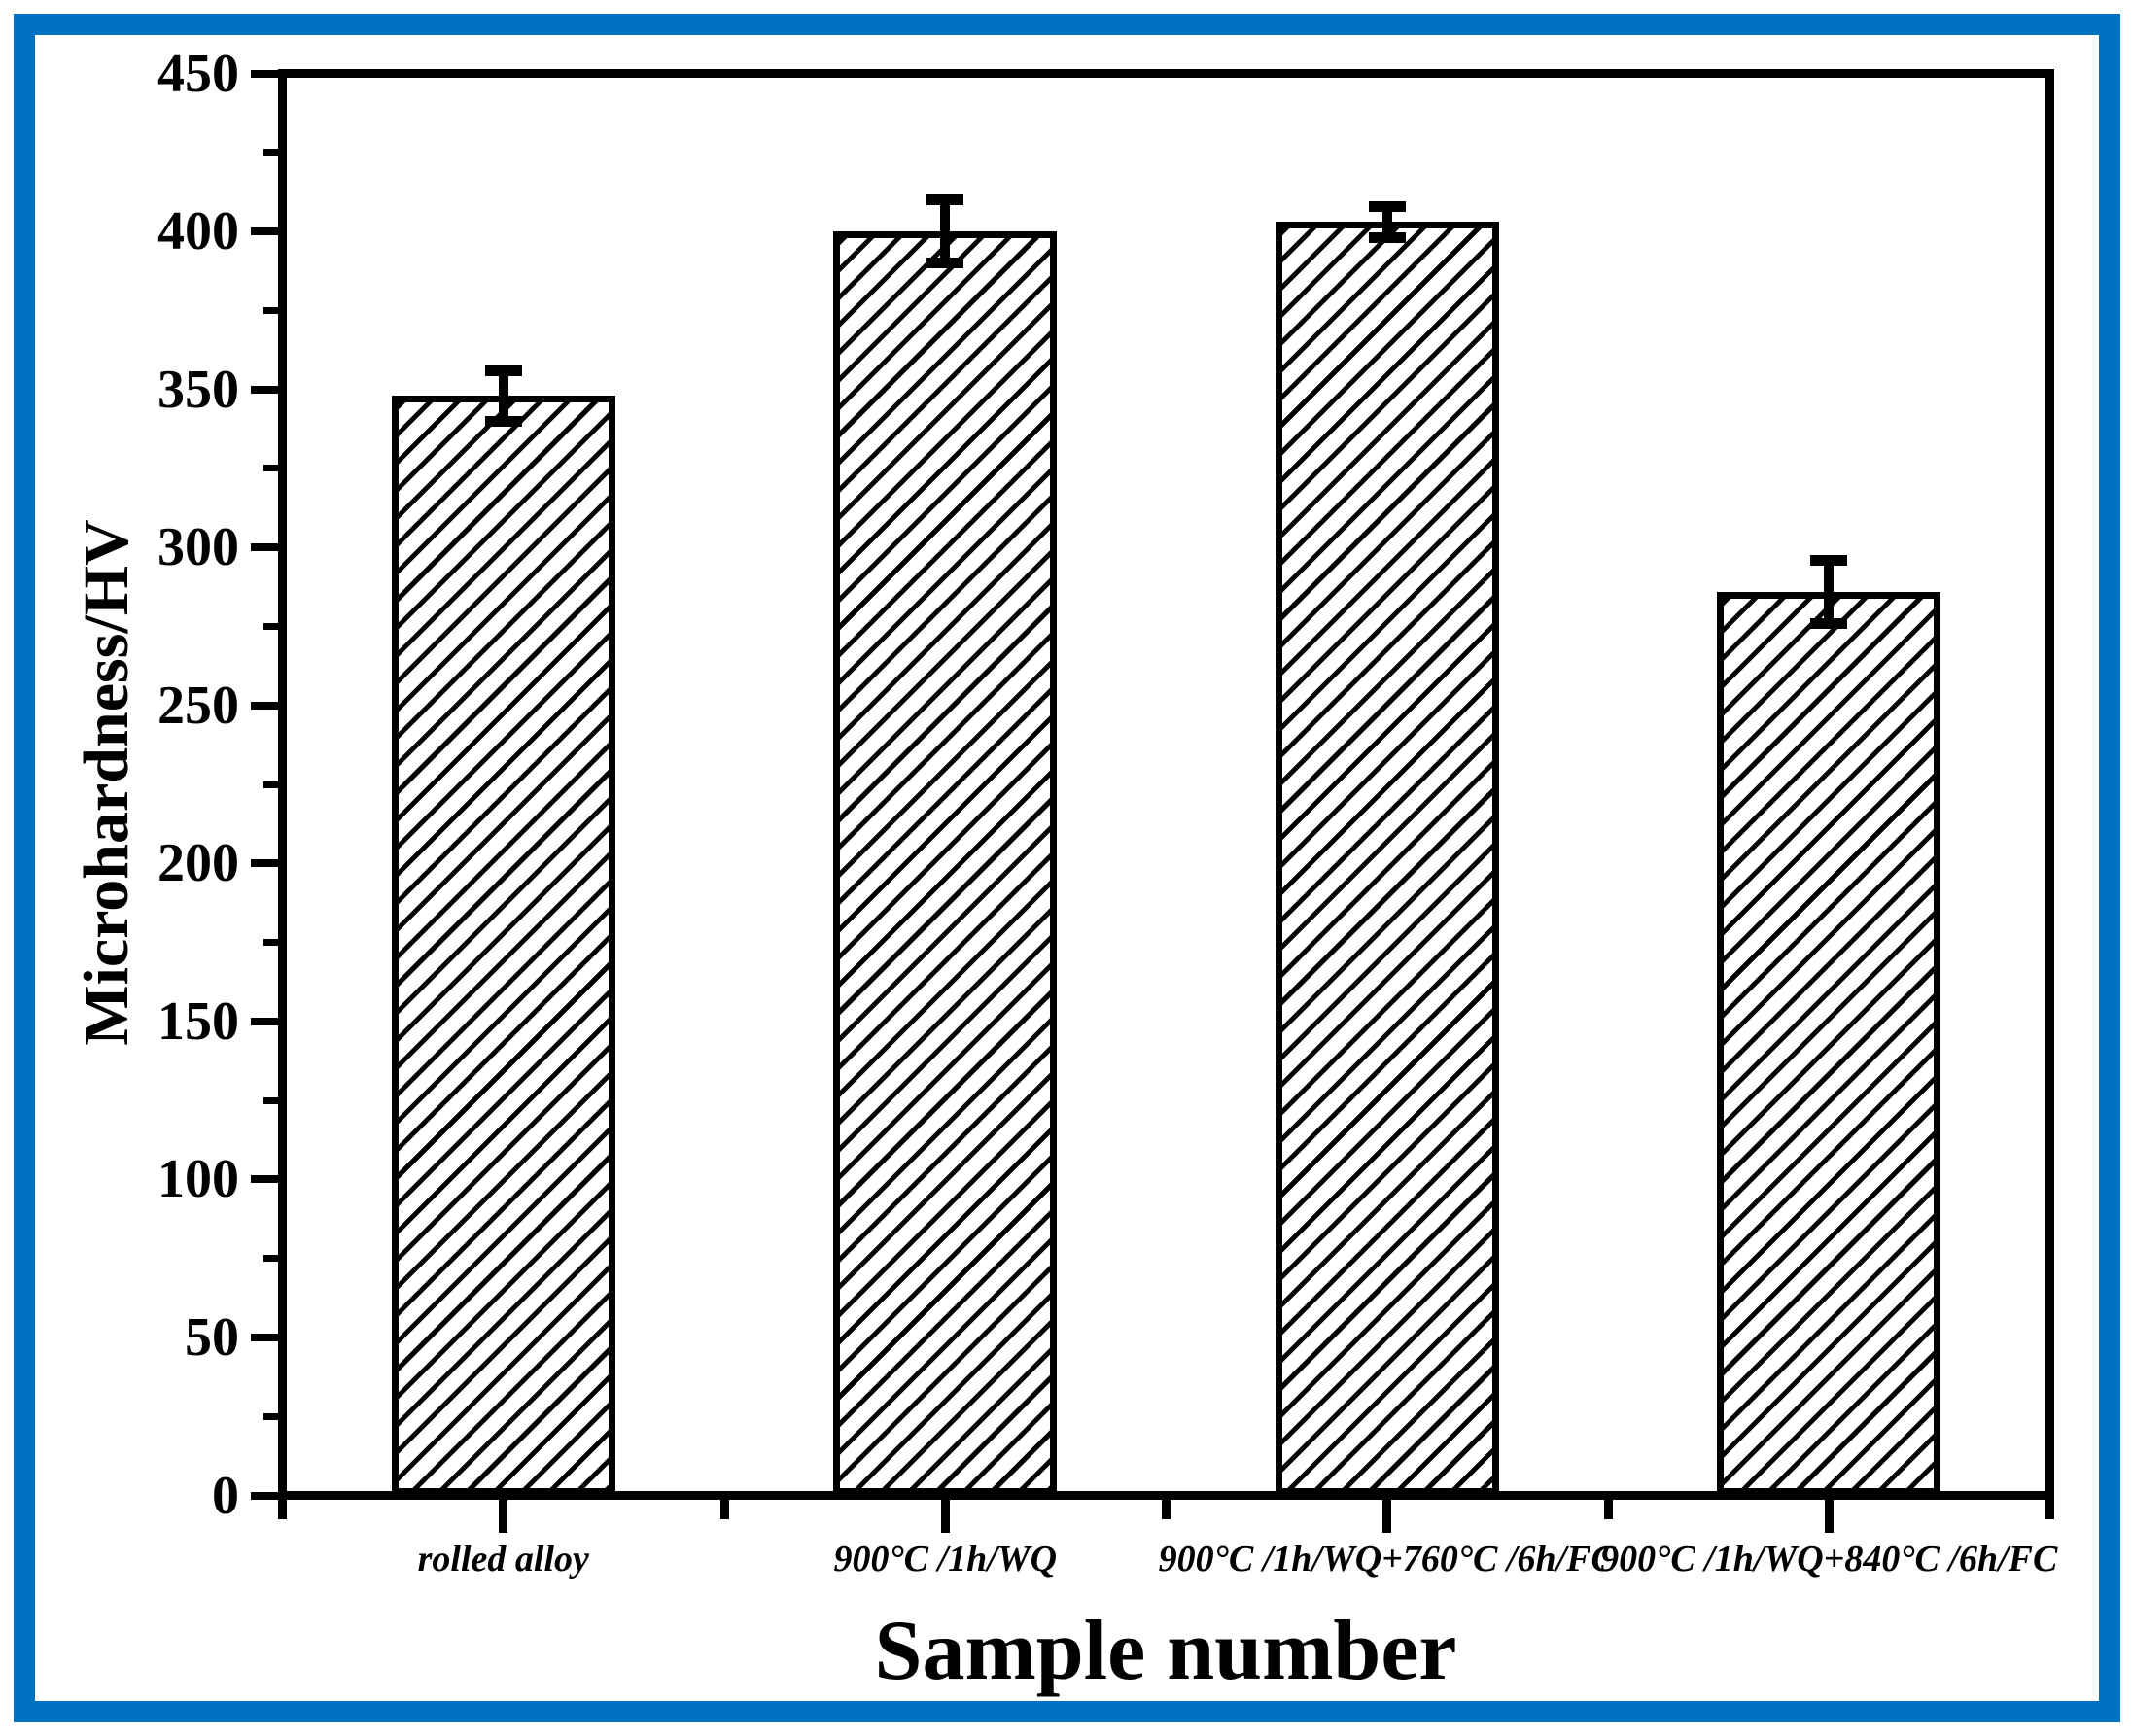  I want to click on y-tick-label: 300, so click(198, 547).